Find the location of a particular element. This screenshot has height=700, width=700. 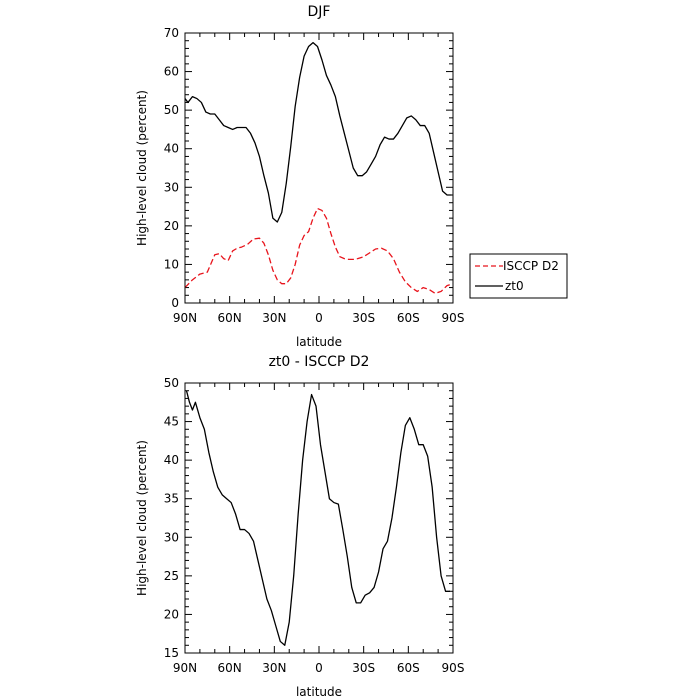

y-tick-label: 10 is located at coordinates (171, 264).